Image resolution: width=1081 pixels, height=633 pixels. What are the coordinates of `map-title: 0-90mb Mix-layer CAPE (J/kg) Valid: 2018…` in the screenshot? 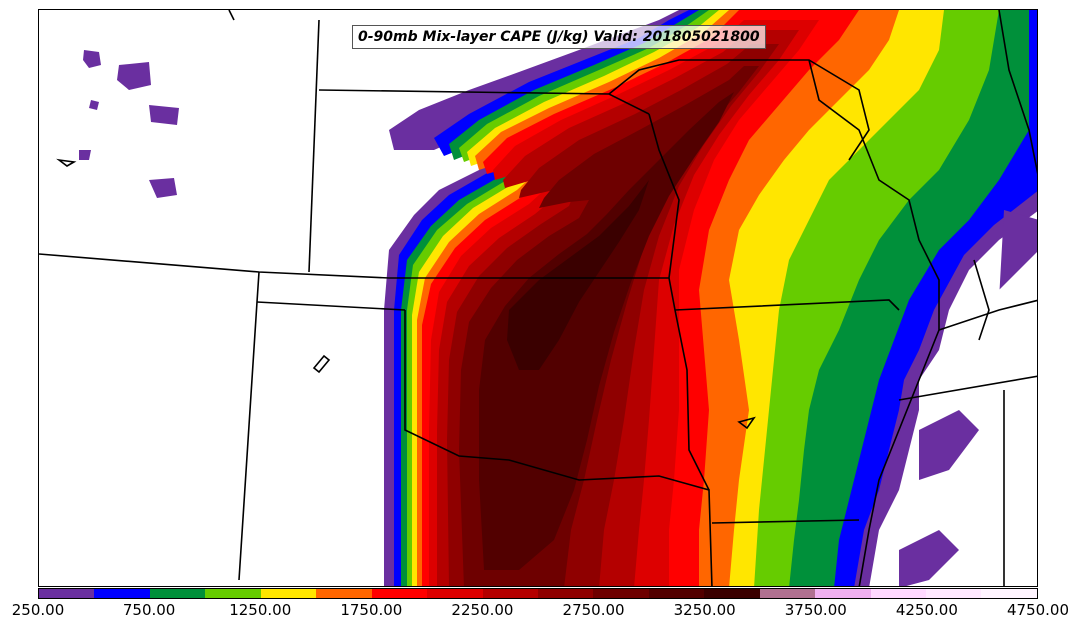 It's located at (559, 37).